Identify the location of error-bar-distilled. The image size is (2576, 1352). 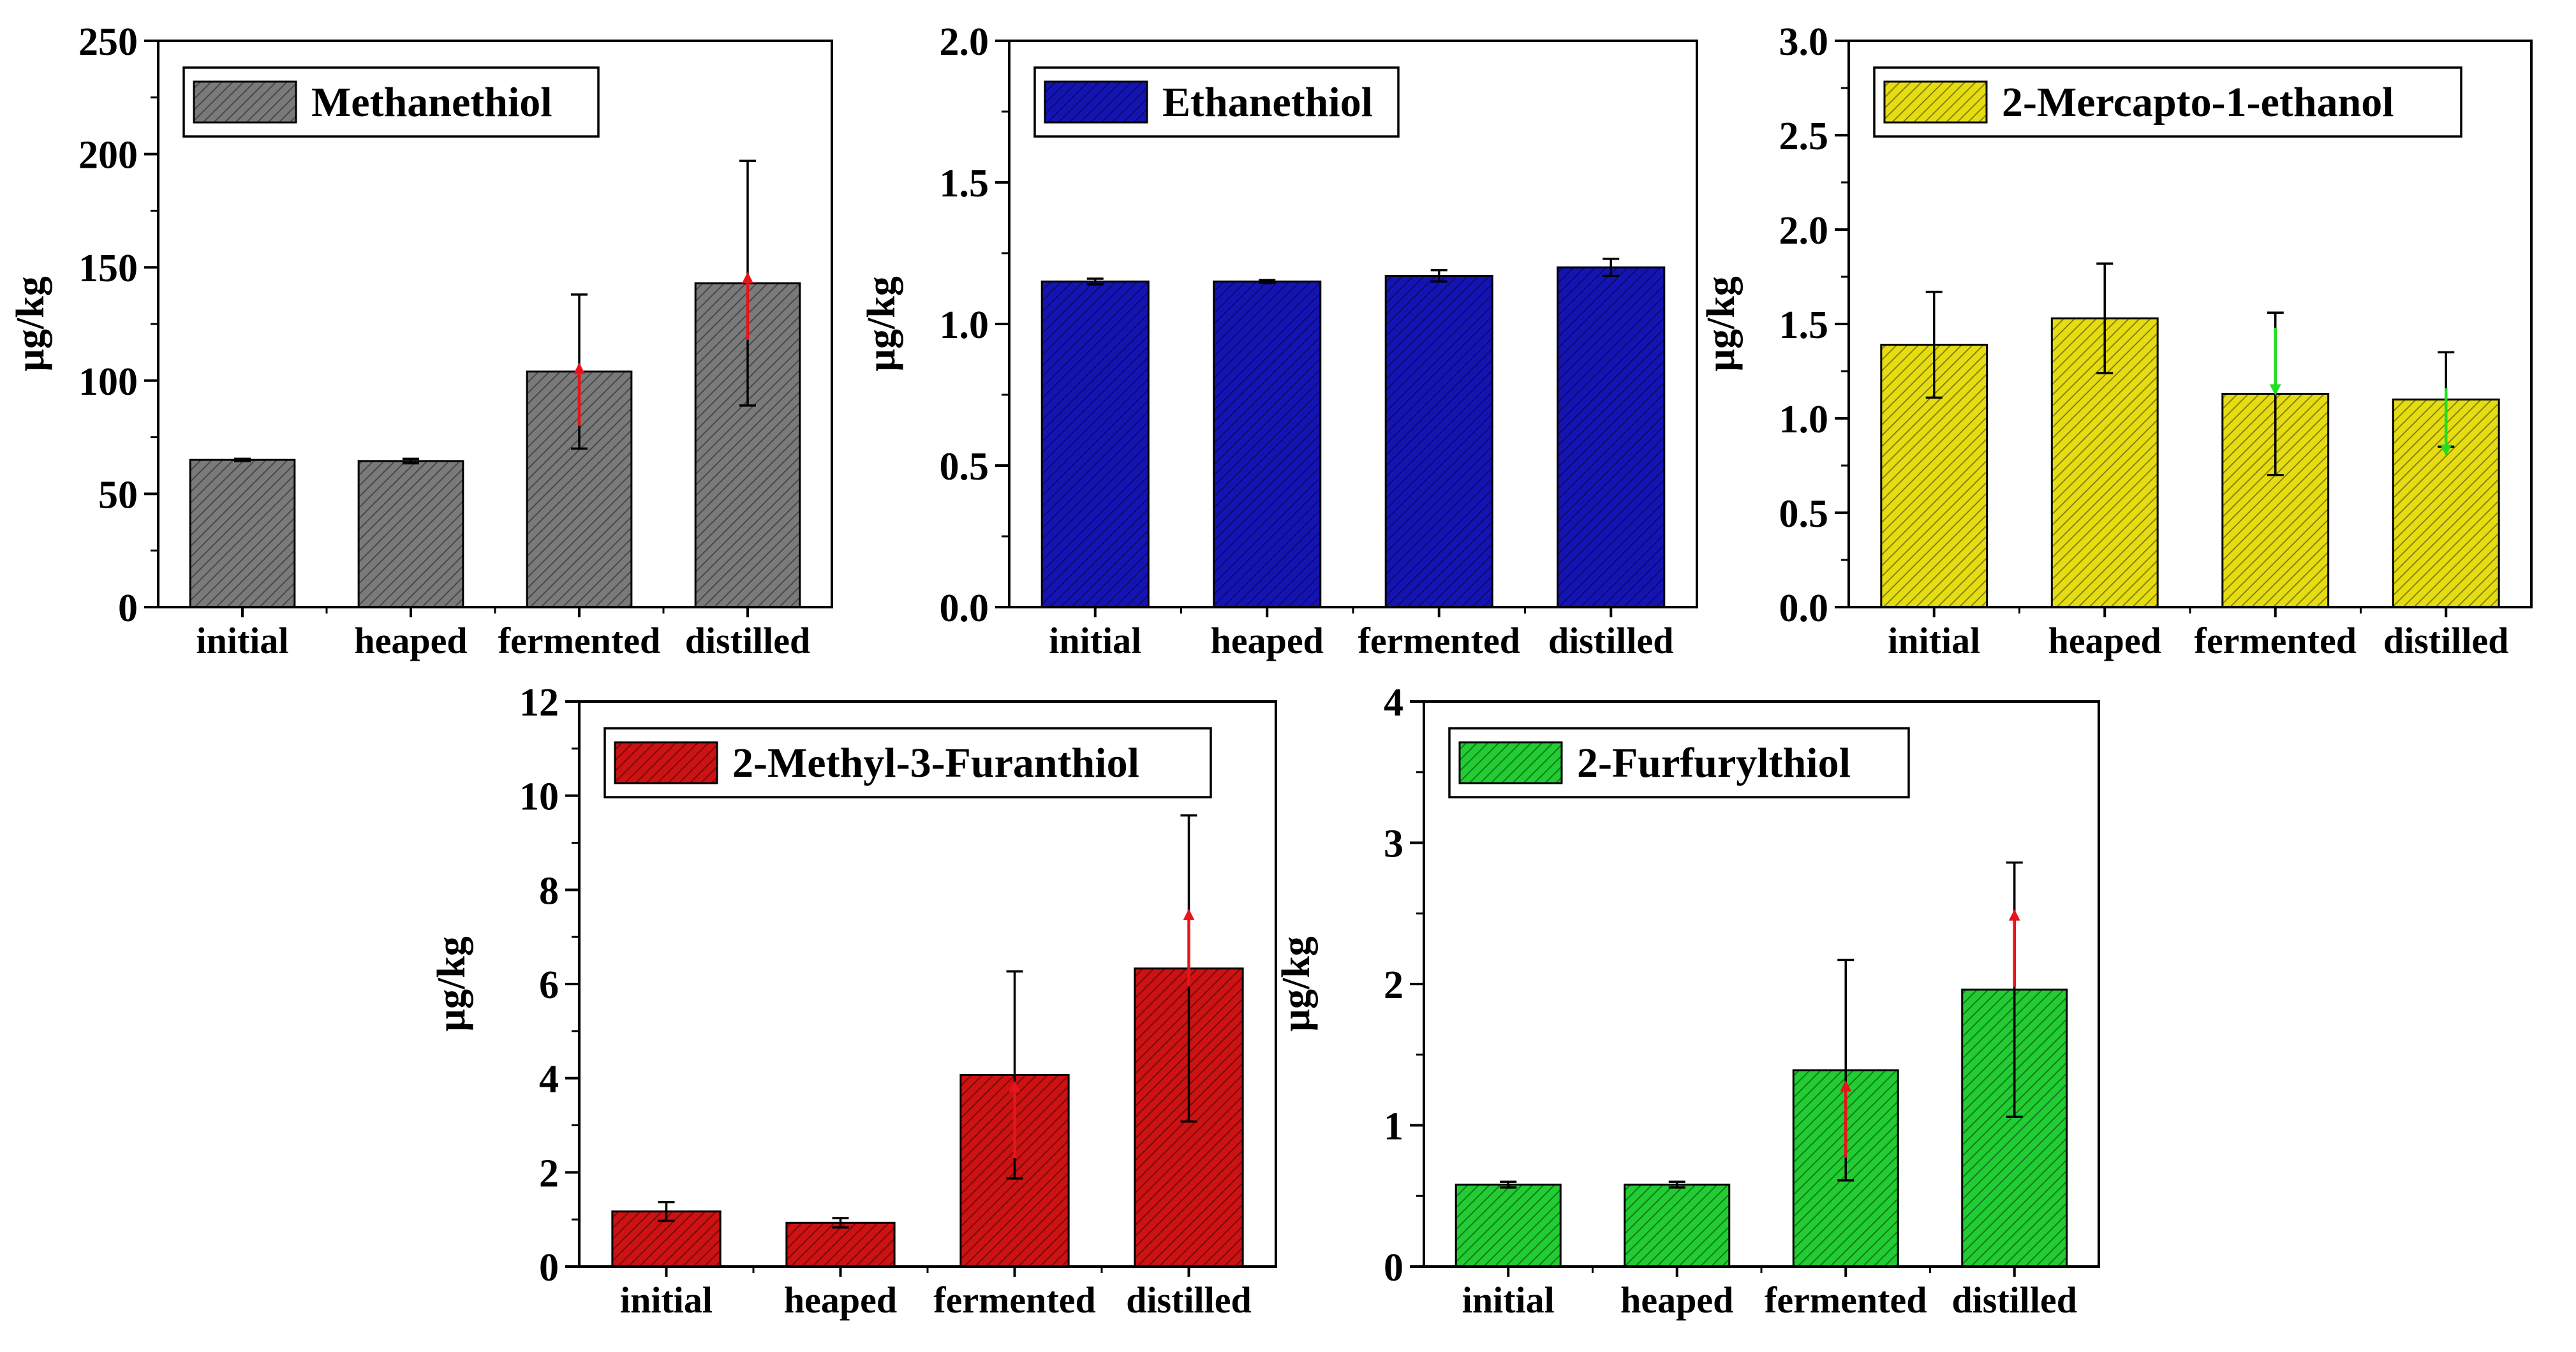
(1611, 267).